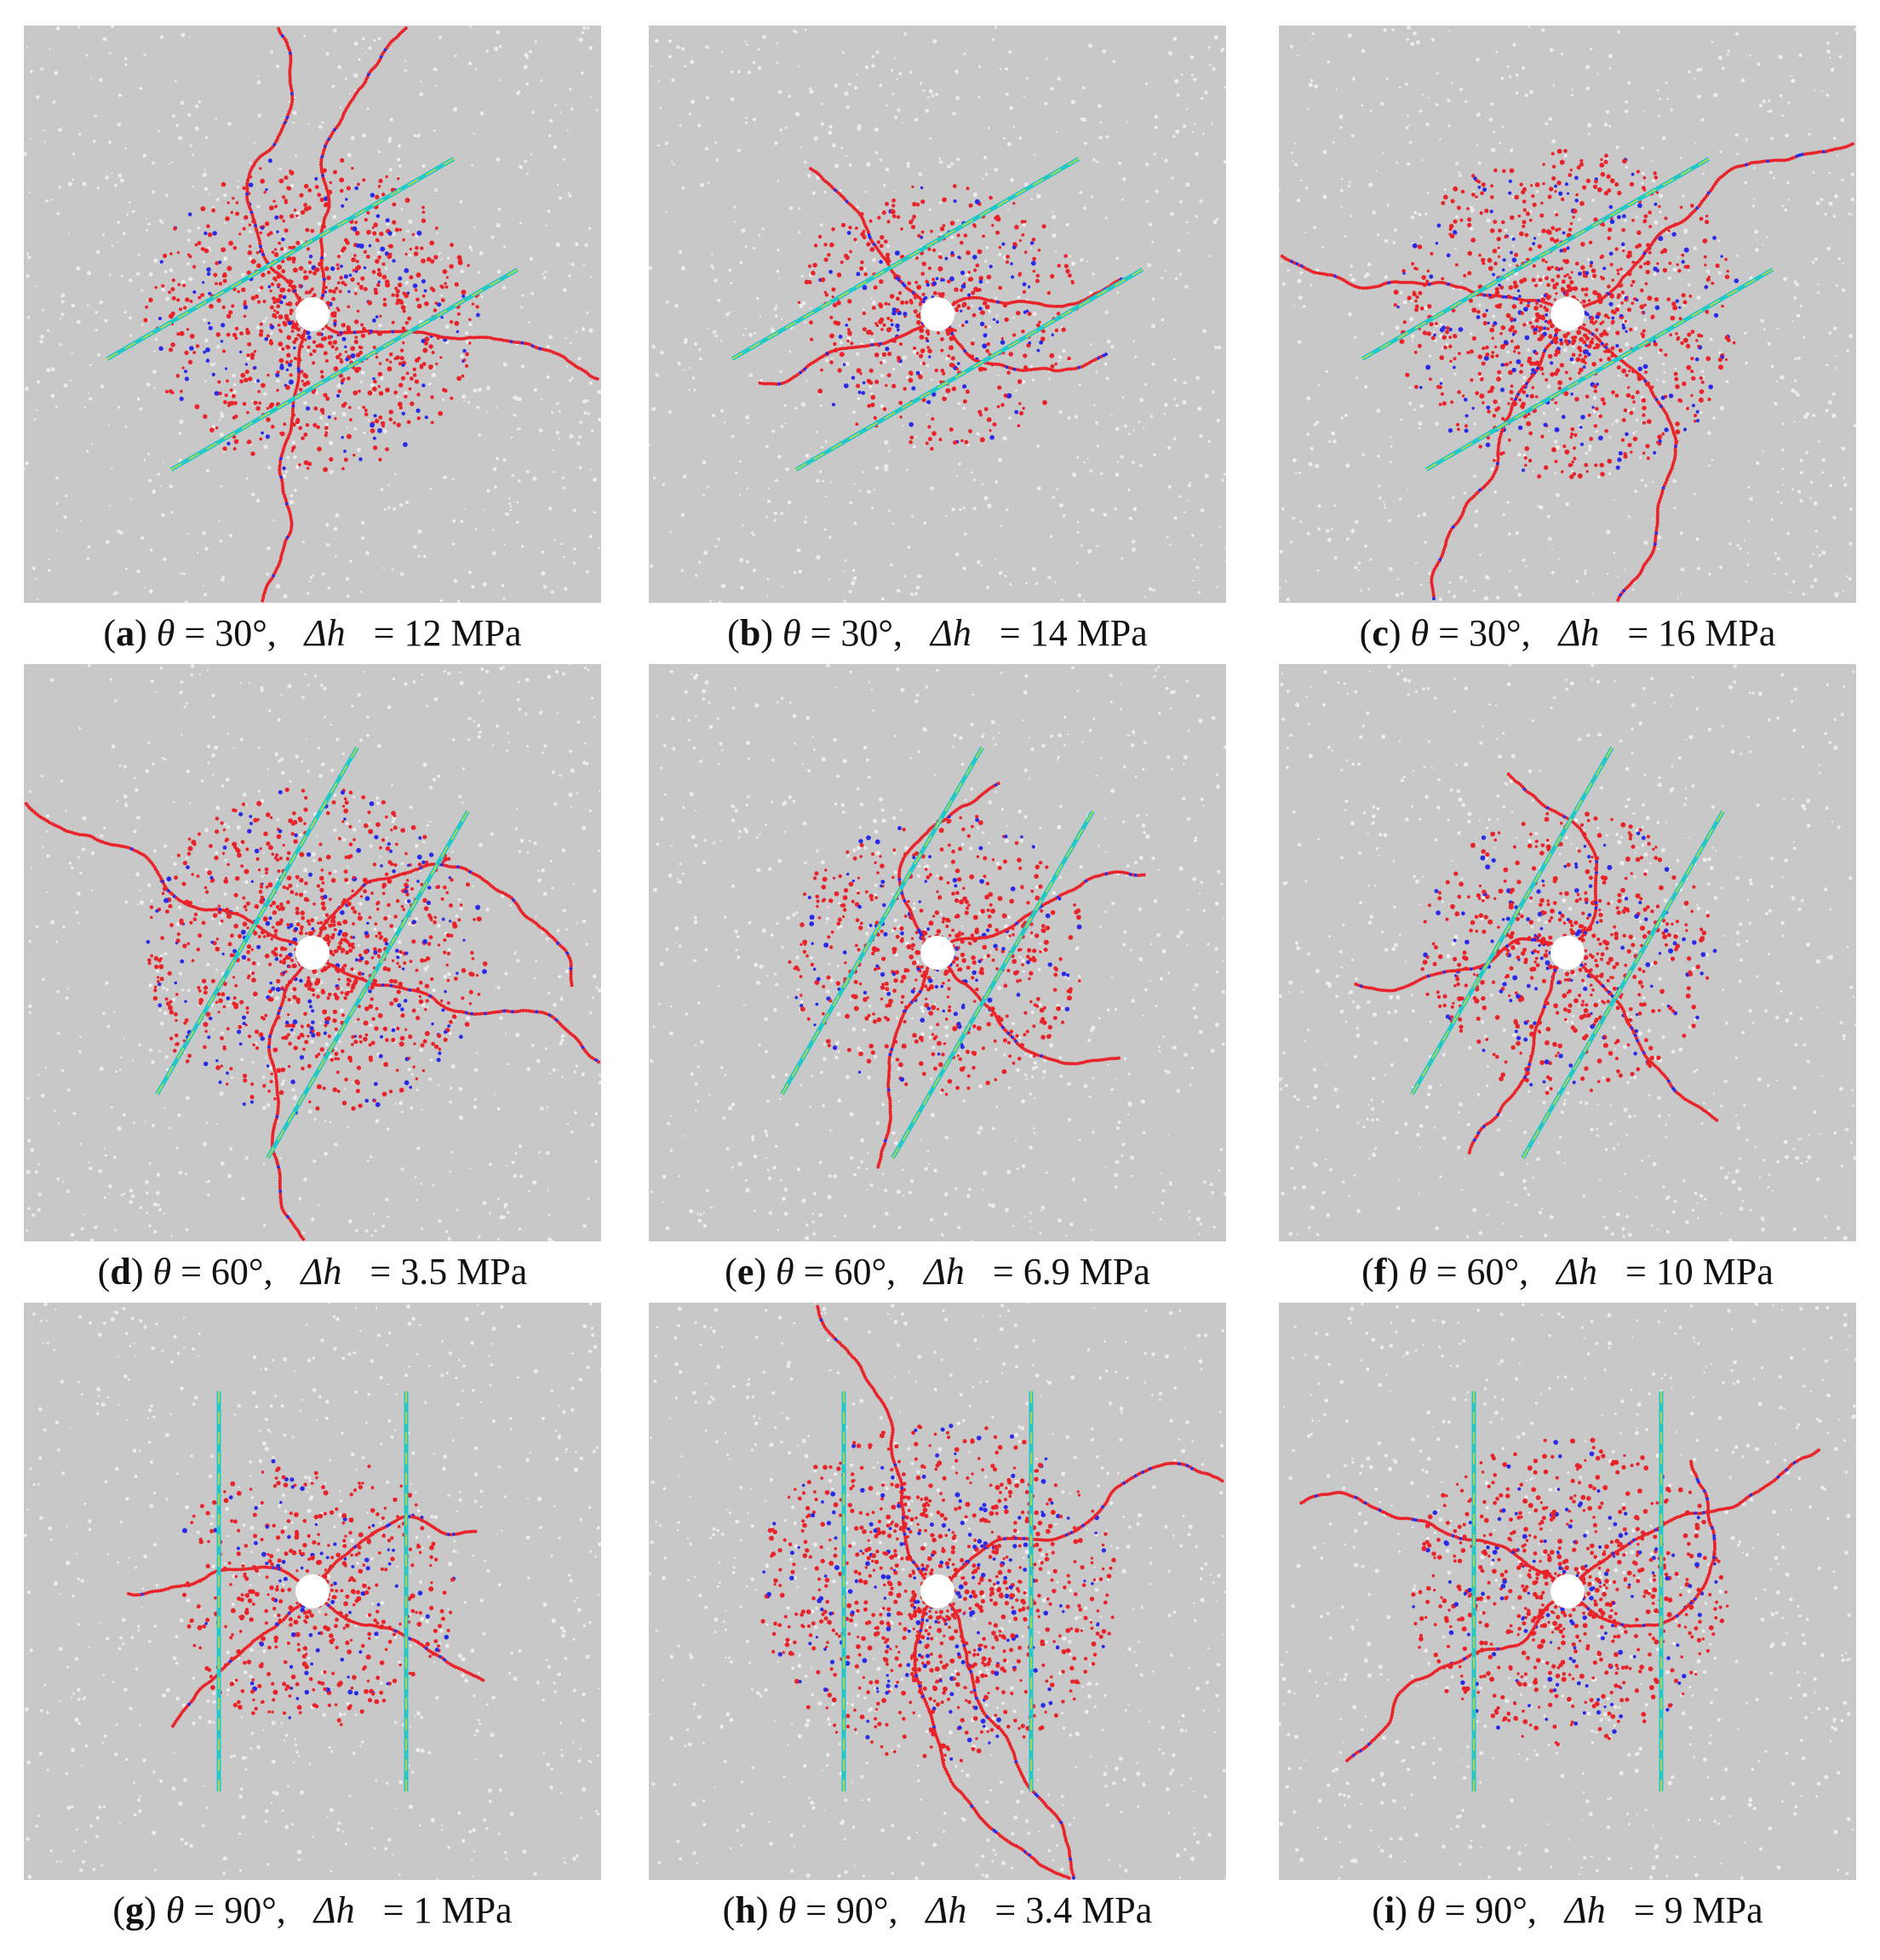 The height and width of the screenshot is (1960, 1880). I want to click on caption-i: (i) θ = 90°, Δh = 9 MPa, so click(1567, 1910).